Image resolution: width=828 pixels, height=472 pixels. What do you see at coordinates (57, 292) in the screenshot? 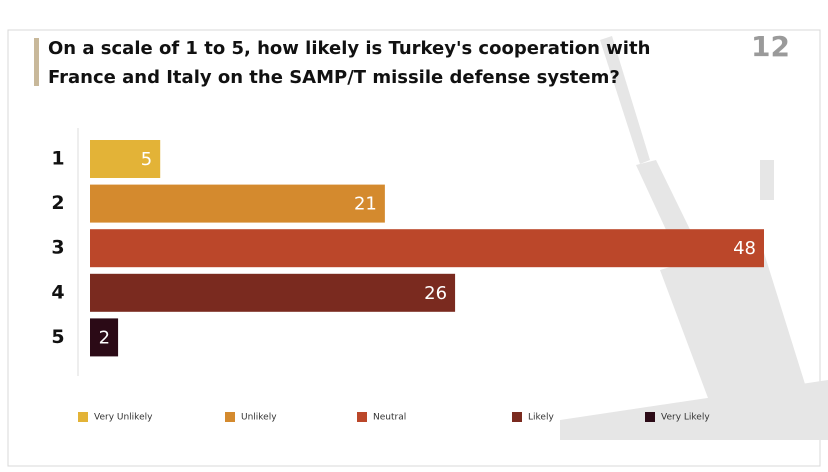
I see `category-label: 4` at bounding box center [57, 292].